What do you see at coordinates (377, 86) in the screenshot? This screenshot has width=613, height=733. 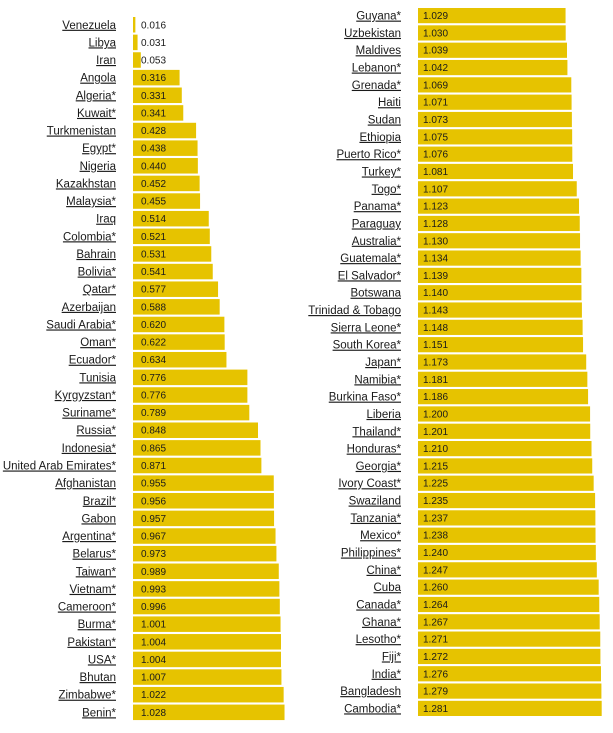 I see `category-label: Grenada*` at bounding box center [377, 86].